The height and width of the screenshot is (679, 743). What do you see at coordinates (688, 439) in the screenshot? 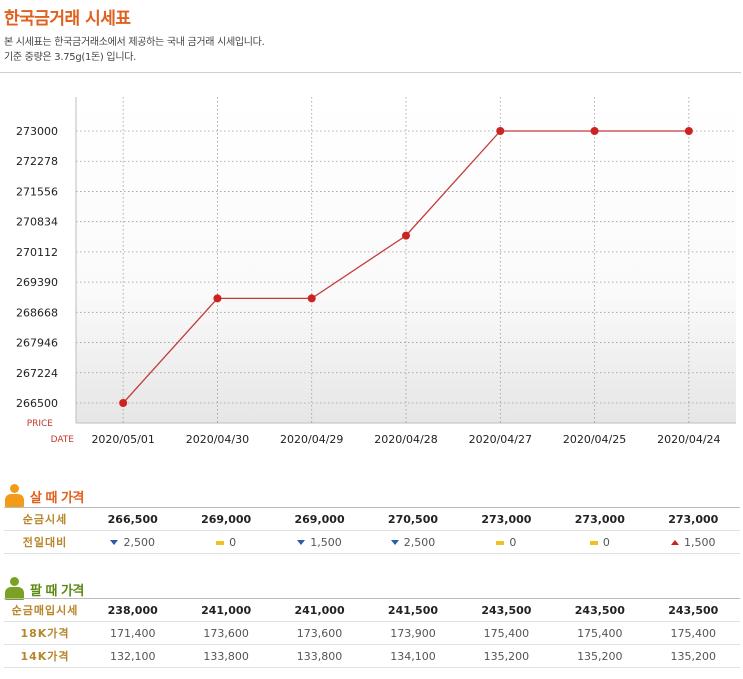
I see `x-tick-label: 2020/04/24` at bounding box center [688, 439].